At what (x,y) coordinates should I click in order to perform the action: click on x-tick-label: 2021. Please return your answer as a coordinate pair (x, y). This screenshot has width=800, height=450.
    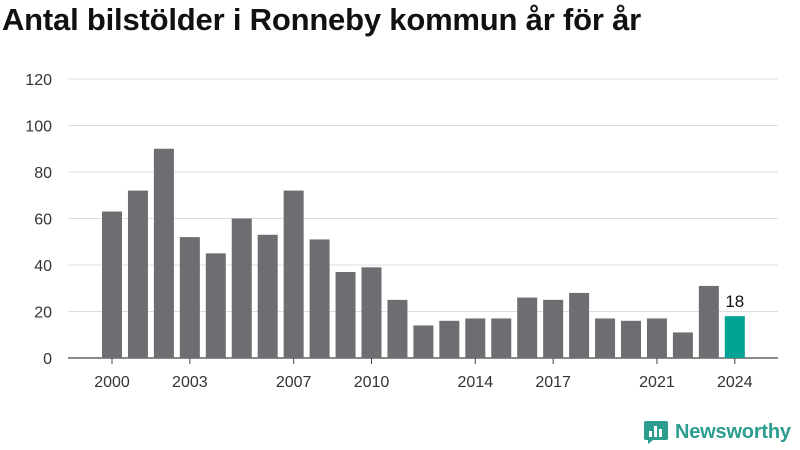
    Looking at the image, I should click on (657, 382).